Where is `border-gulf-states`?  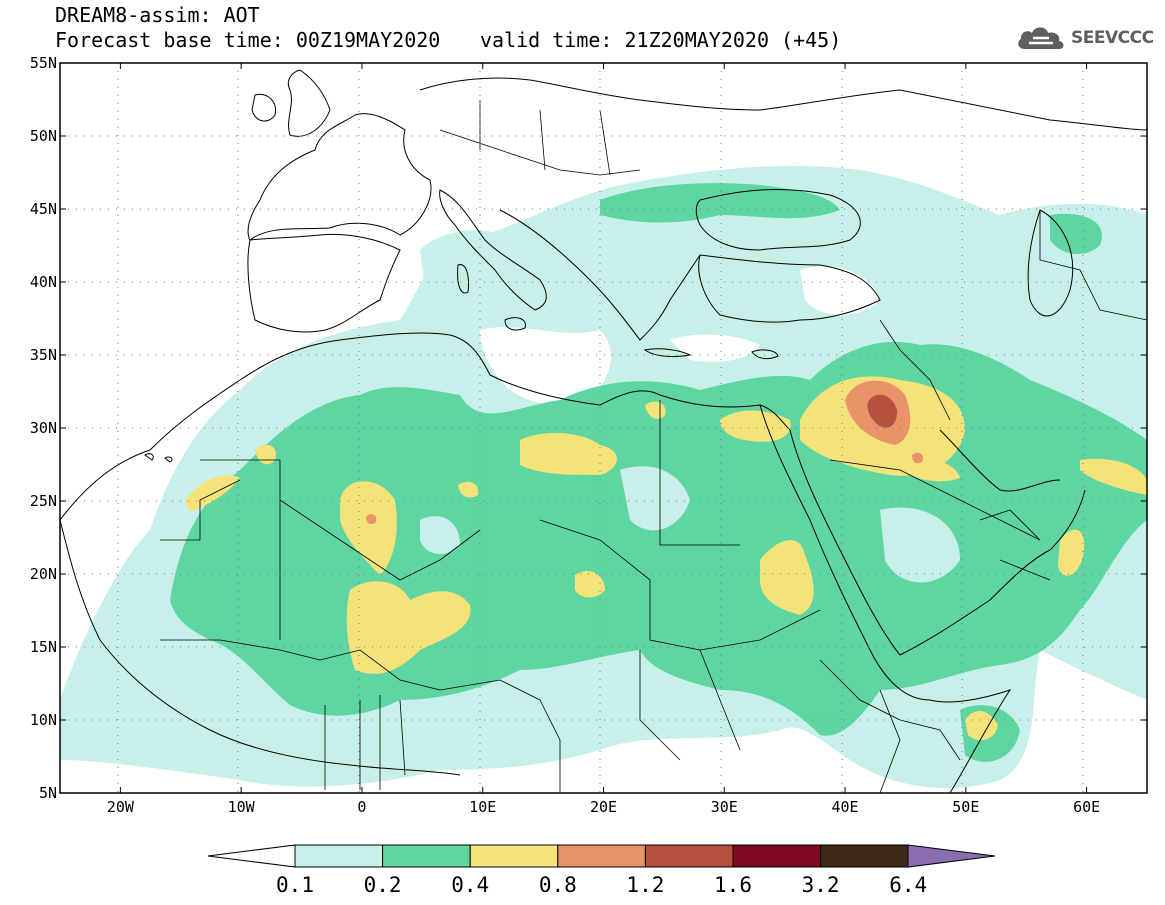 border-gulf-states is located at coordinates (1015, 545).